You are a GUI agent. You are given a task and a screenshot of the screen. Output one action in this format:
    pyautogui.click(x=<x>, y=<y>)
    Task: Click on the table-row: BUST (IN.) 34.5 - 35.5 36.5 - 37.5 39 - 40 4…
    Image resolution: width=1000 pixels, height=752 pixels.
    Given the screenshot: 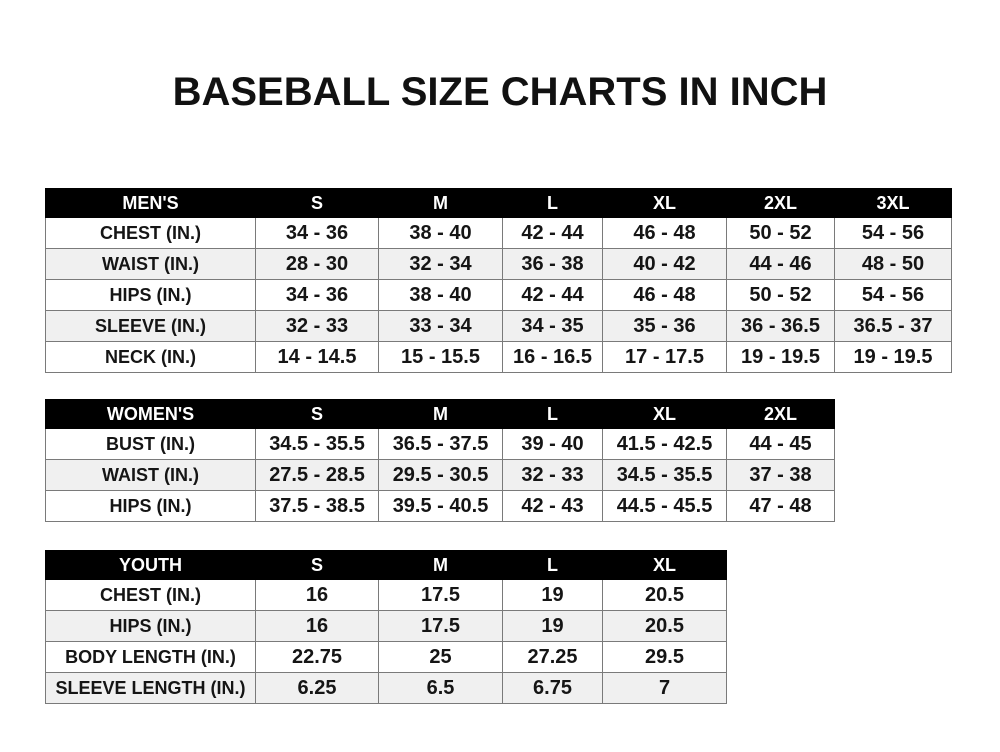 What is the action you would take?
    pyautogui.click(x=440, y=444)
    